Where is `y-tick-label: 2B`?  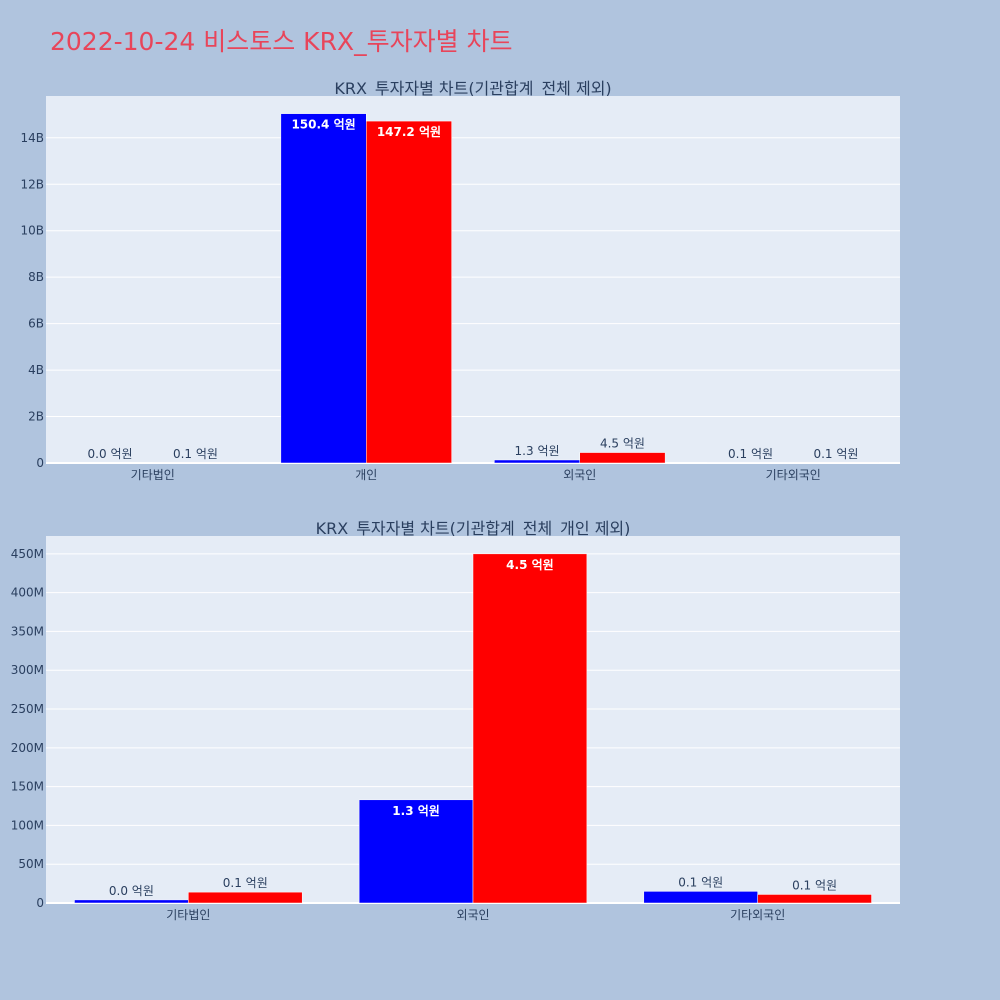 y-tick-label: 2B is located at coordinates (36, 417).